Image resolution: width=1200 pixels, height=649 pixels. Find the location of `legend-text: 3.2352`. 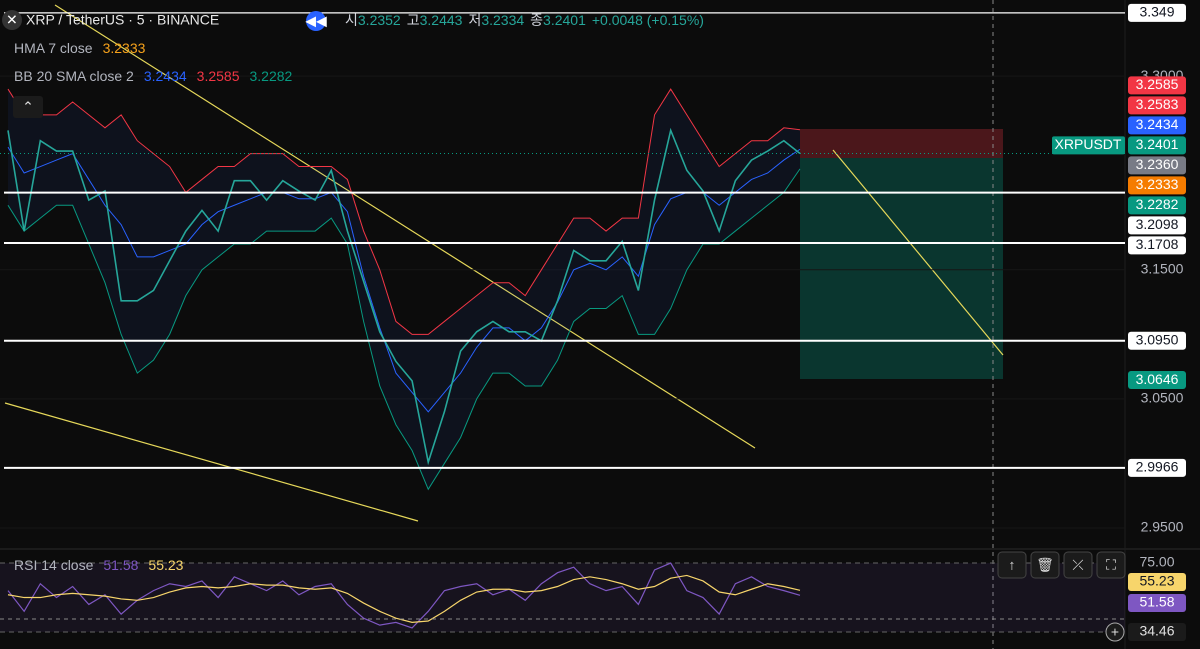

legend-text: 3.2352 is located at coordinates (379, 20).